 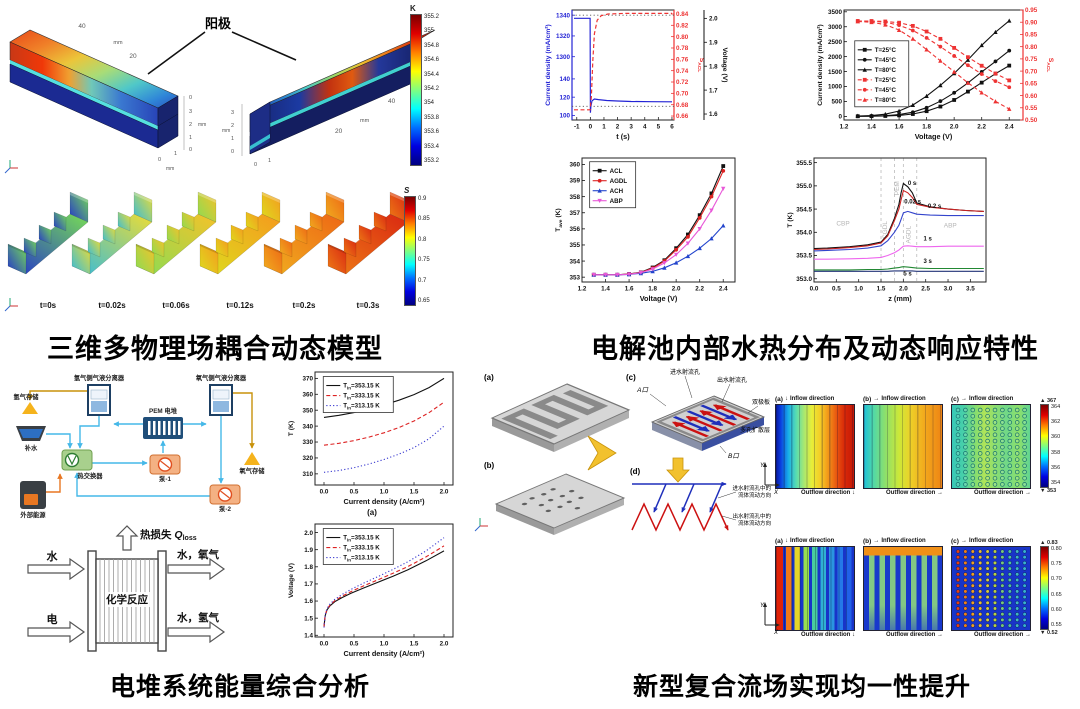 What do you see at coordinates (711, 421) in the screenshot?
I see `outlet-jet-arrows` at bounding box center [711, 421].